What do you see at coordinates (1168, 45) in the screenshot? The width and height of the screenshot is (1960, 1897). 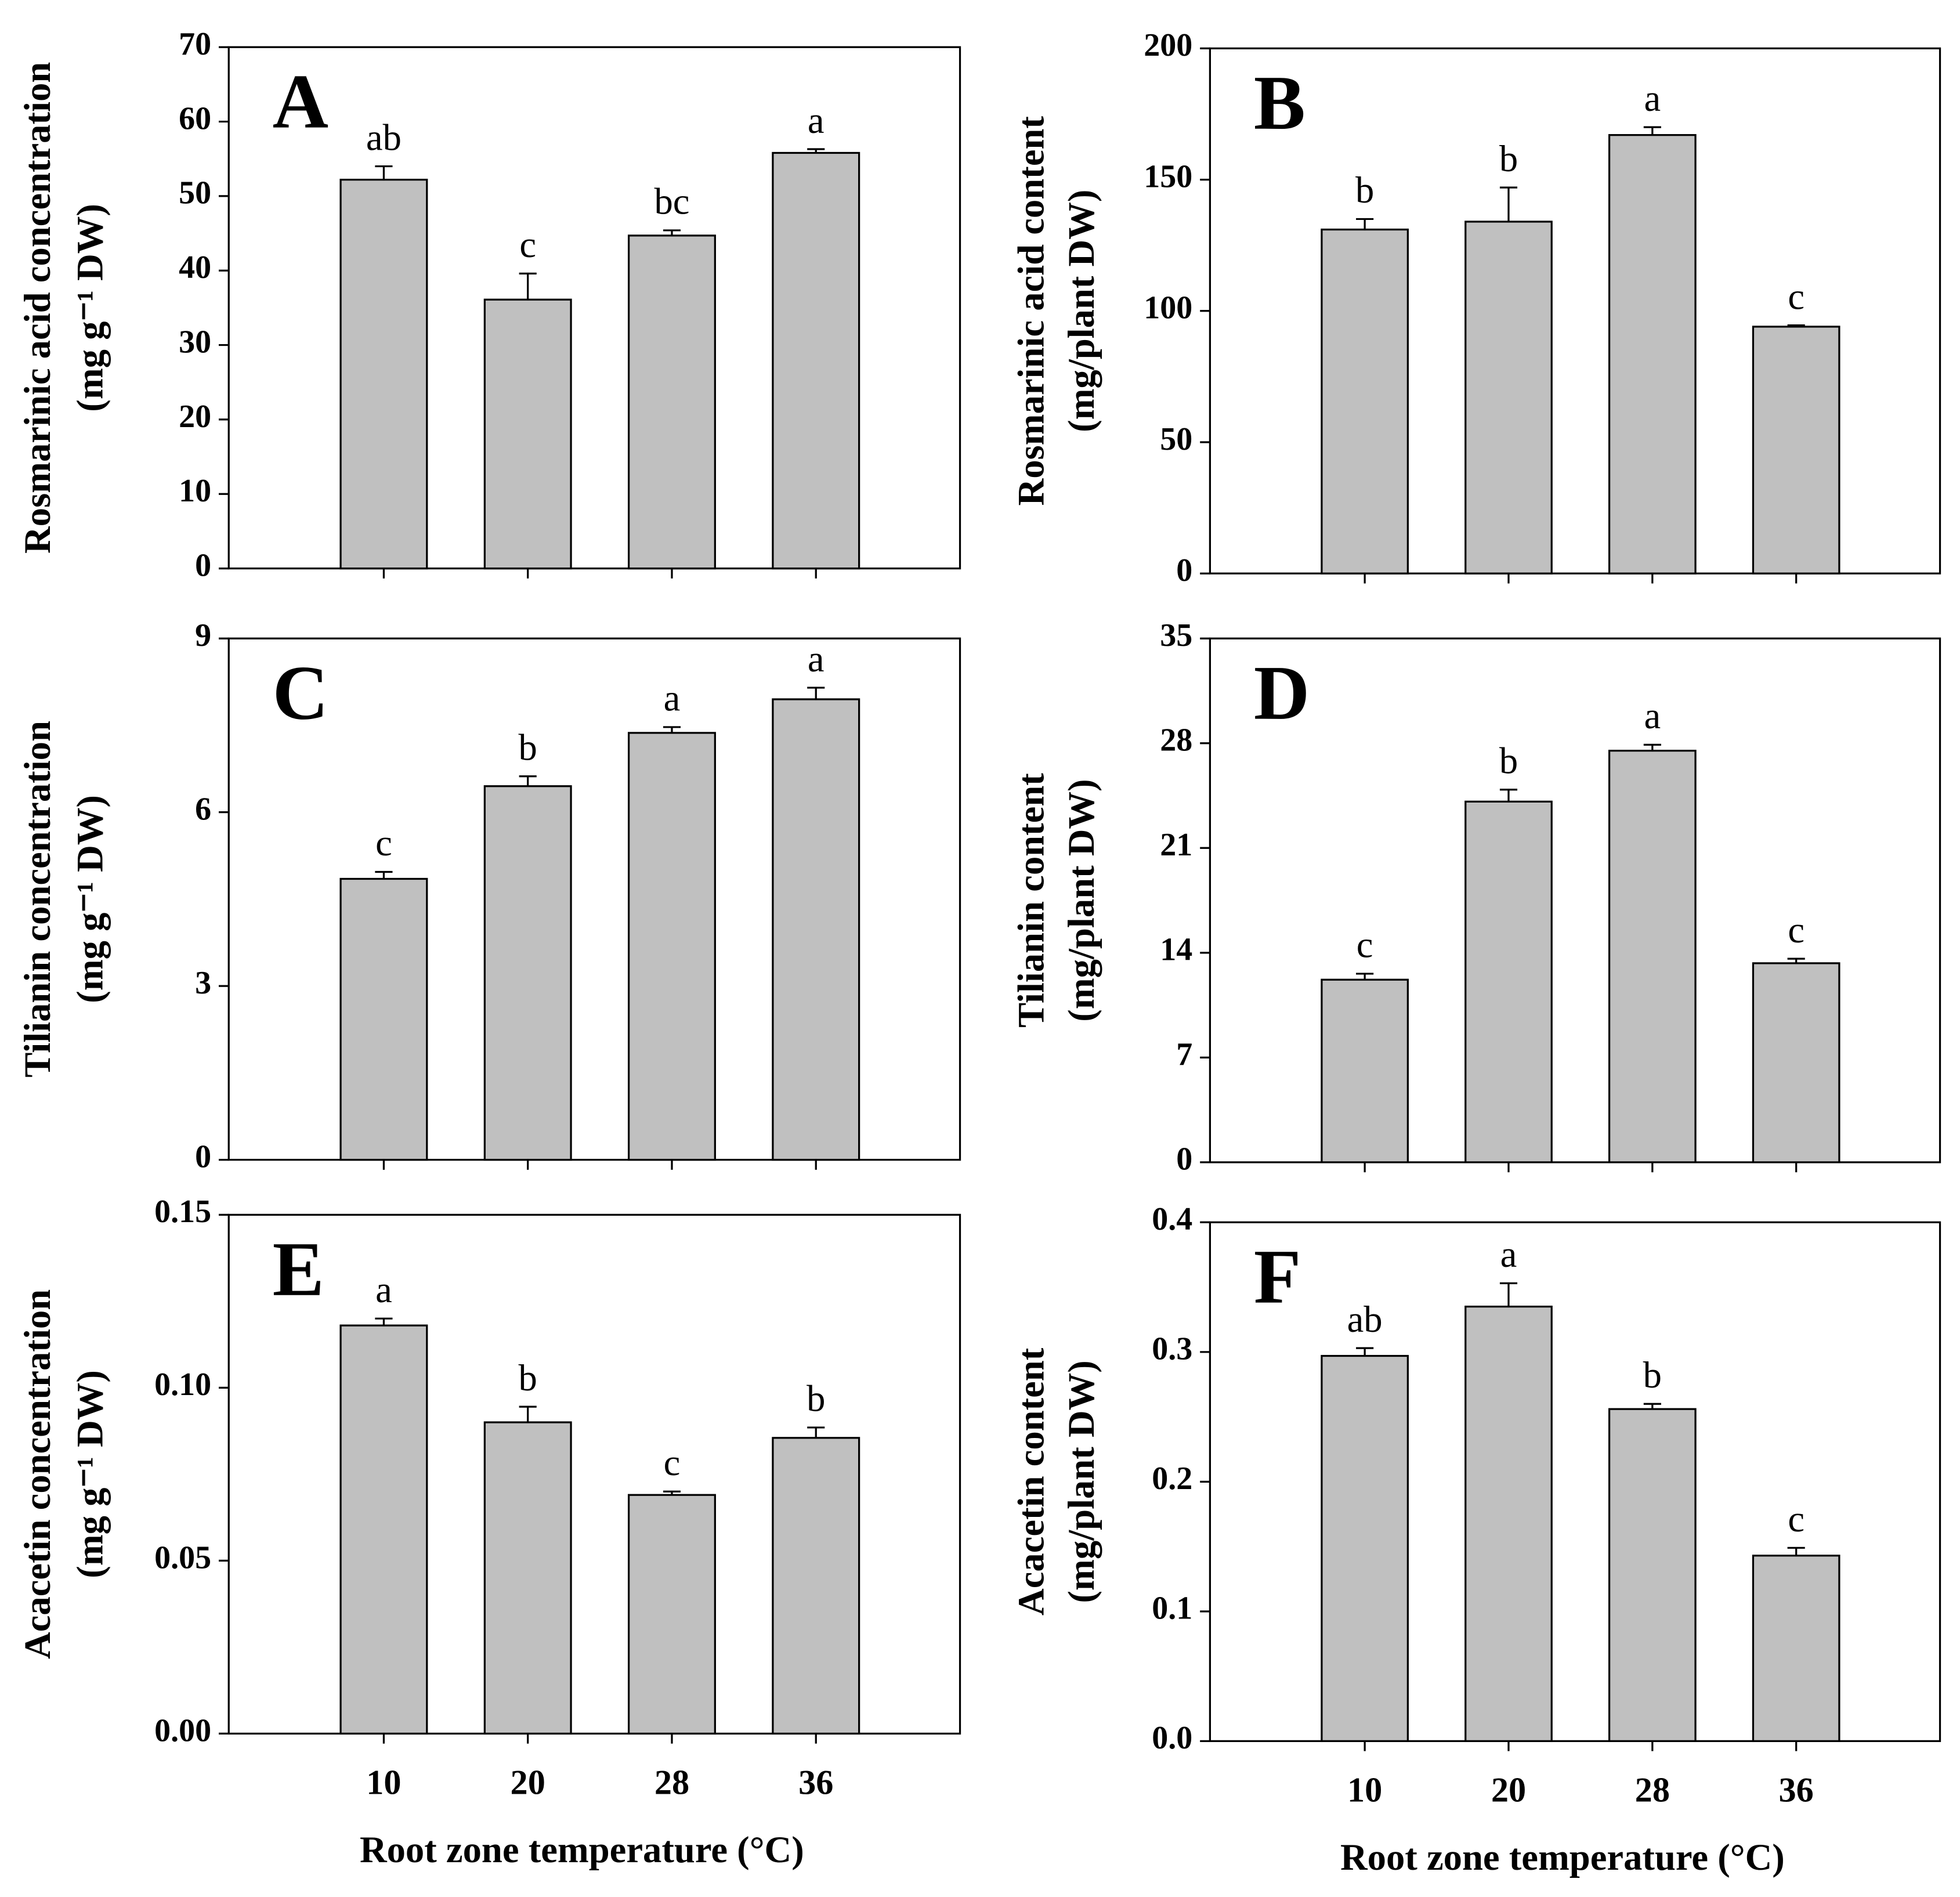 I see `y-tick-label: 200` at bounding box center [1168, 45].